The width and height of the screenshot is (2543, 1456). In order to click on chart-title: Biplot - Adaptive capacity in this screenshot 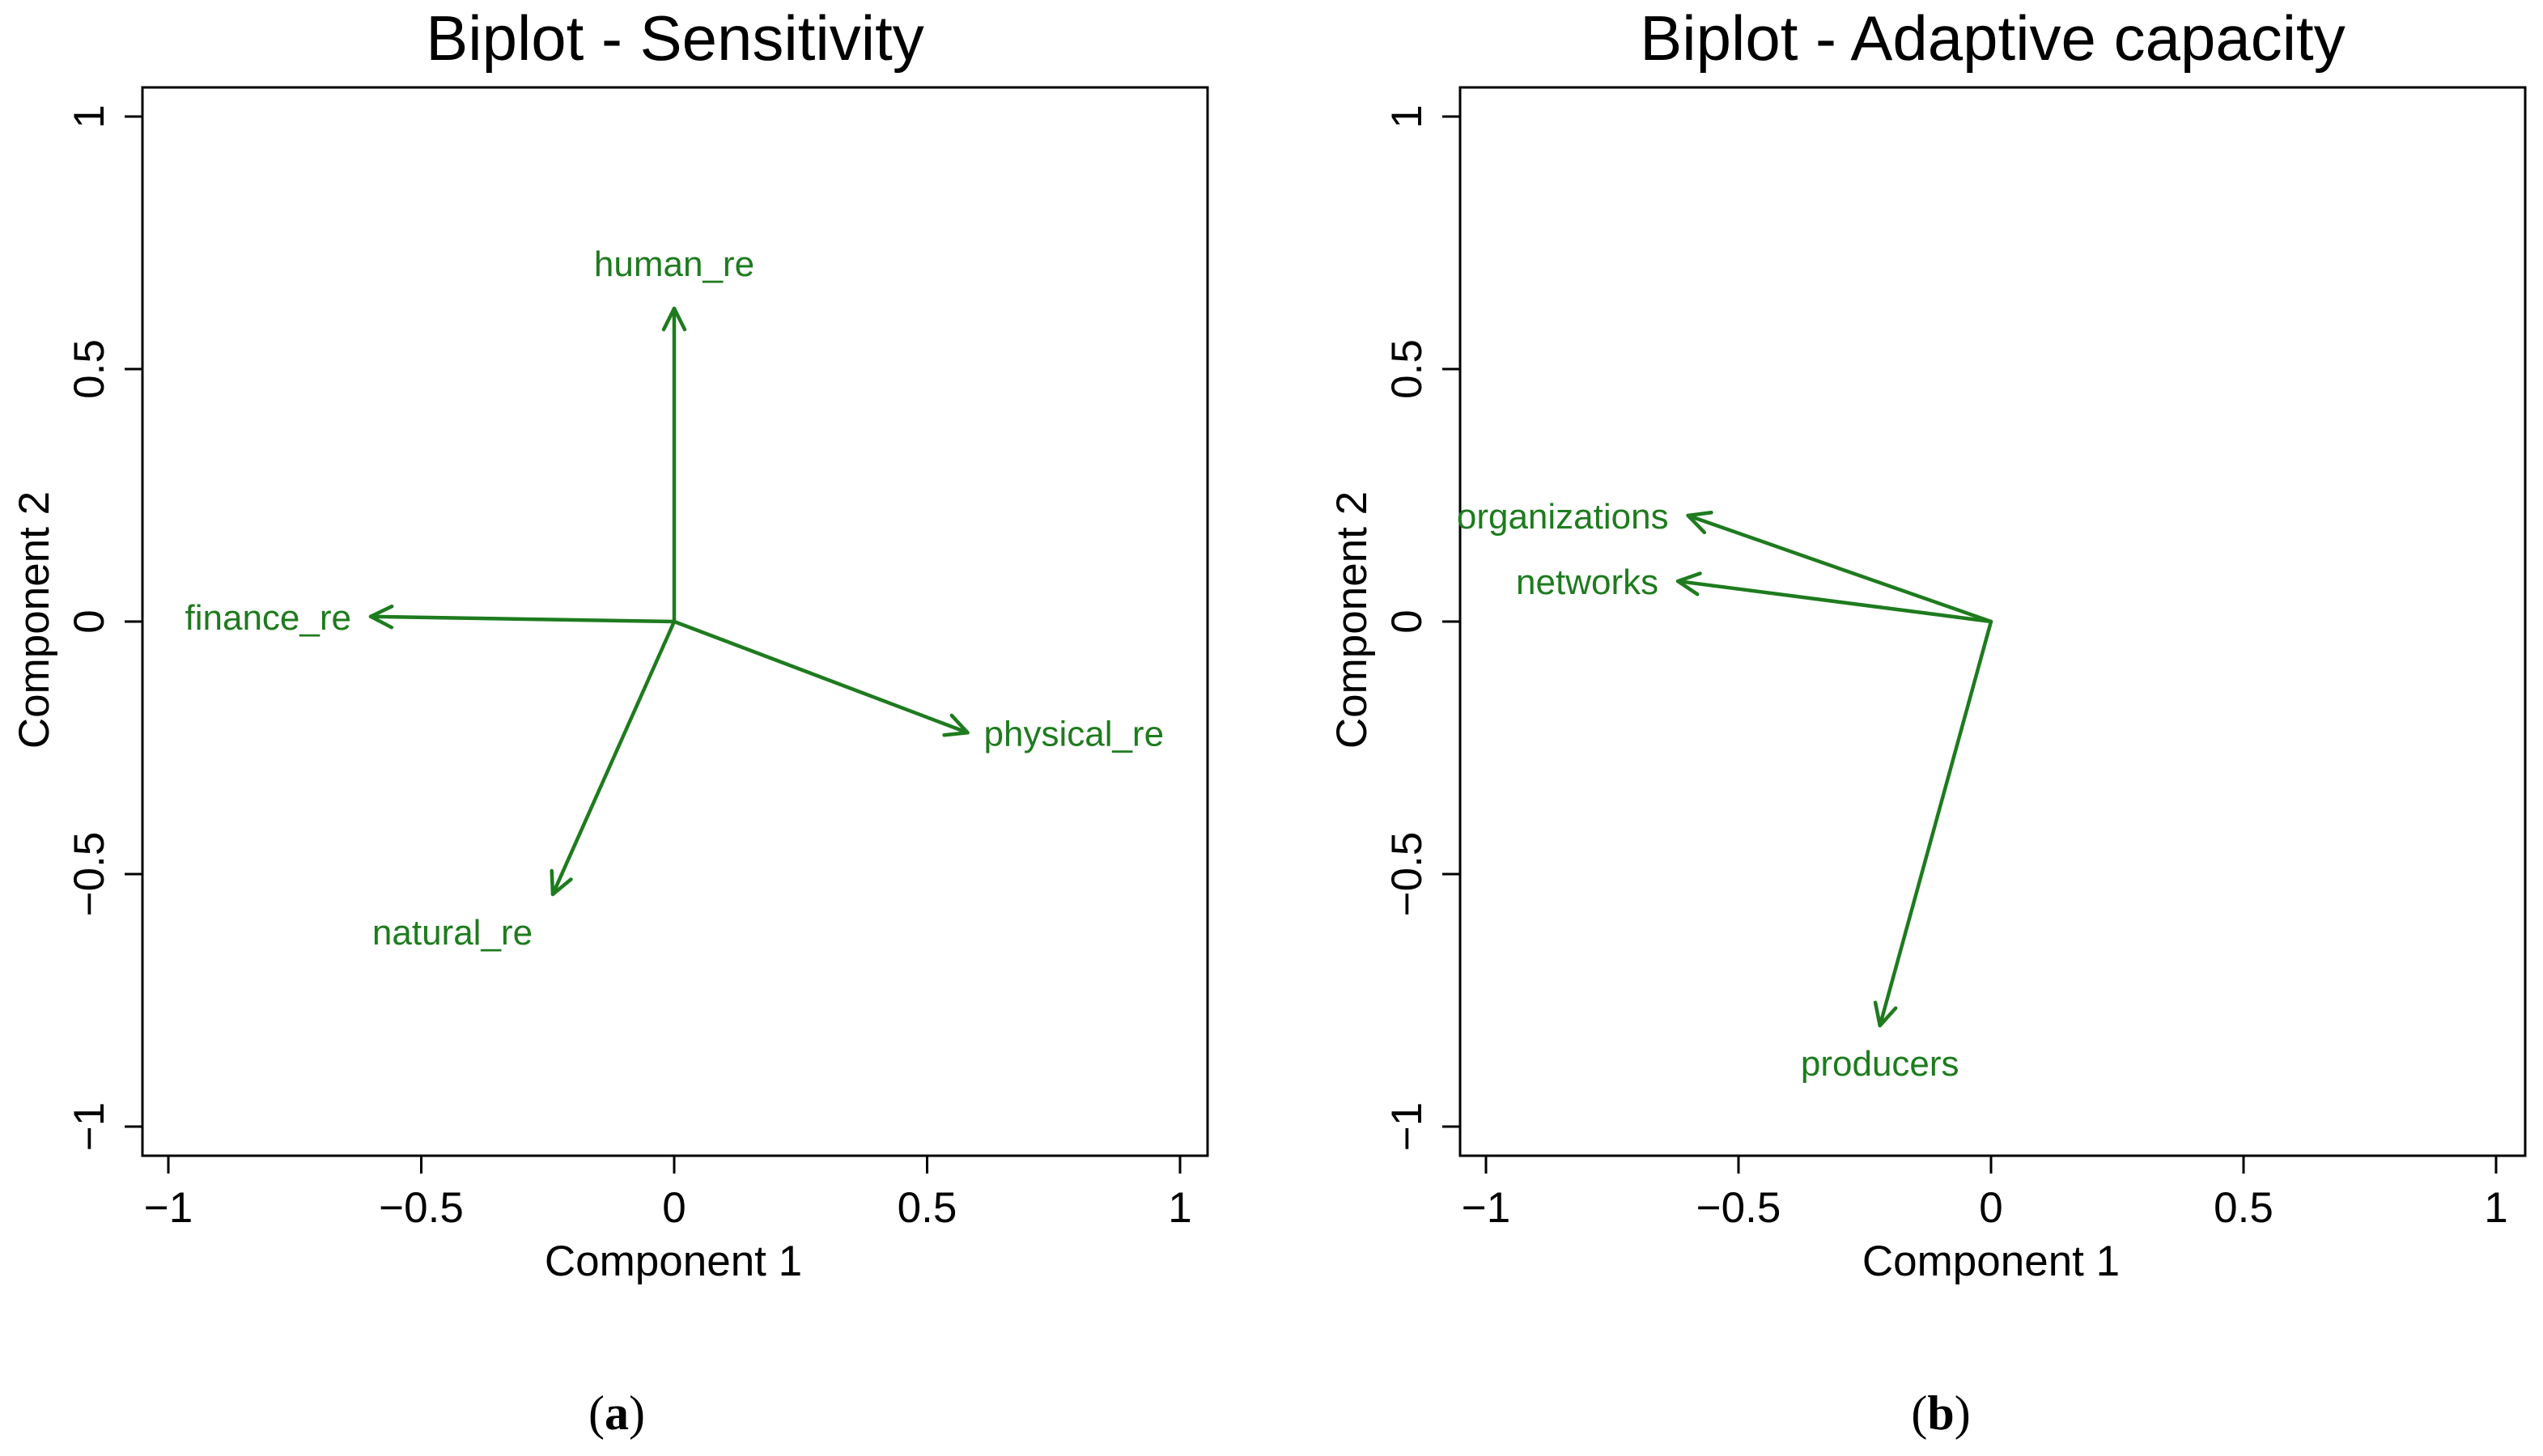, I will do `click(1992, 38)`.